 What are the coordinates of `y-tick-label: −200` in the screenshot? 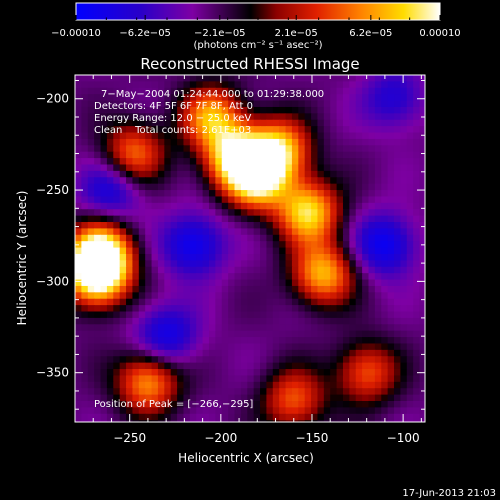 It's located at (52, 99).